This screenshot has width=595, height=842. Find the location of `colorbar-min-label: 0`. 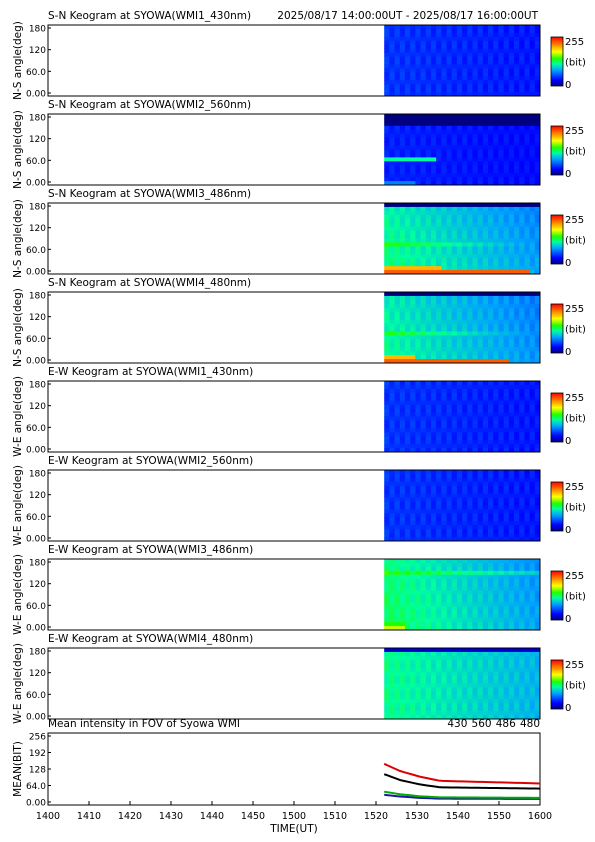

colorbar-min-label: 0 is located at coordinates (568, 619).